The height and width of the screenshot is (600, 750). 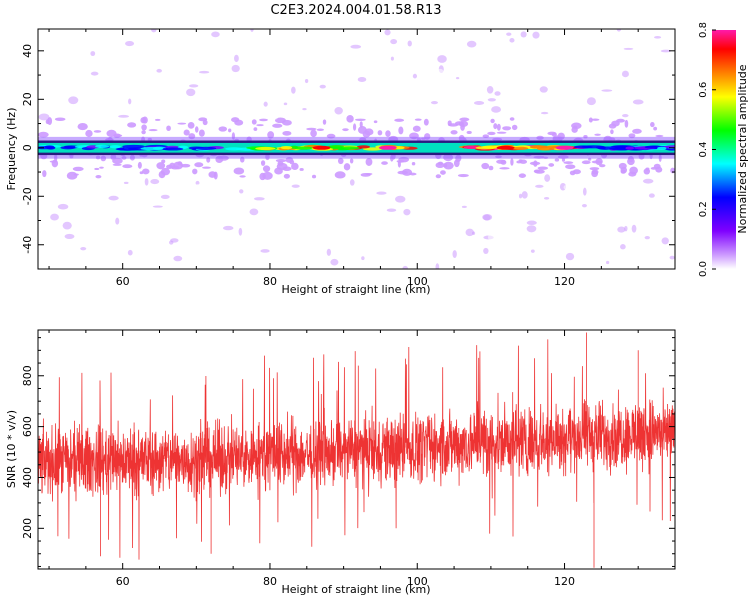 I want to click on spectrogram-x-tick-label: 60, so click(x=123, y=281).